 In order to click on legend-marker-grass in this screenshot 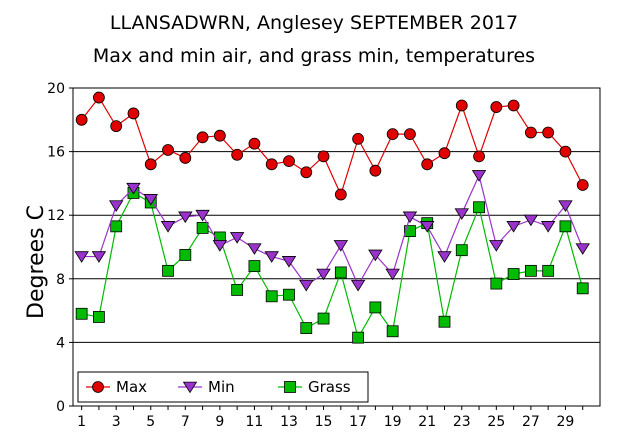, I will do `click(290, 387)`.